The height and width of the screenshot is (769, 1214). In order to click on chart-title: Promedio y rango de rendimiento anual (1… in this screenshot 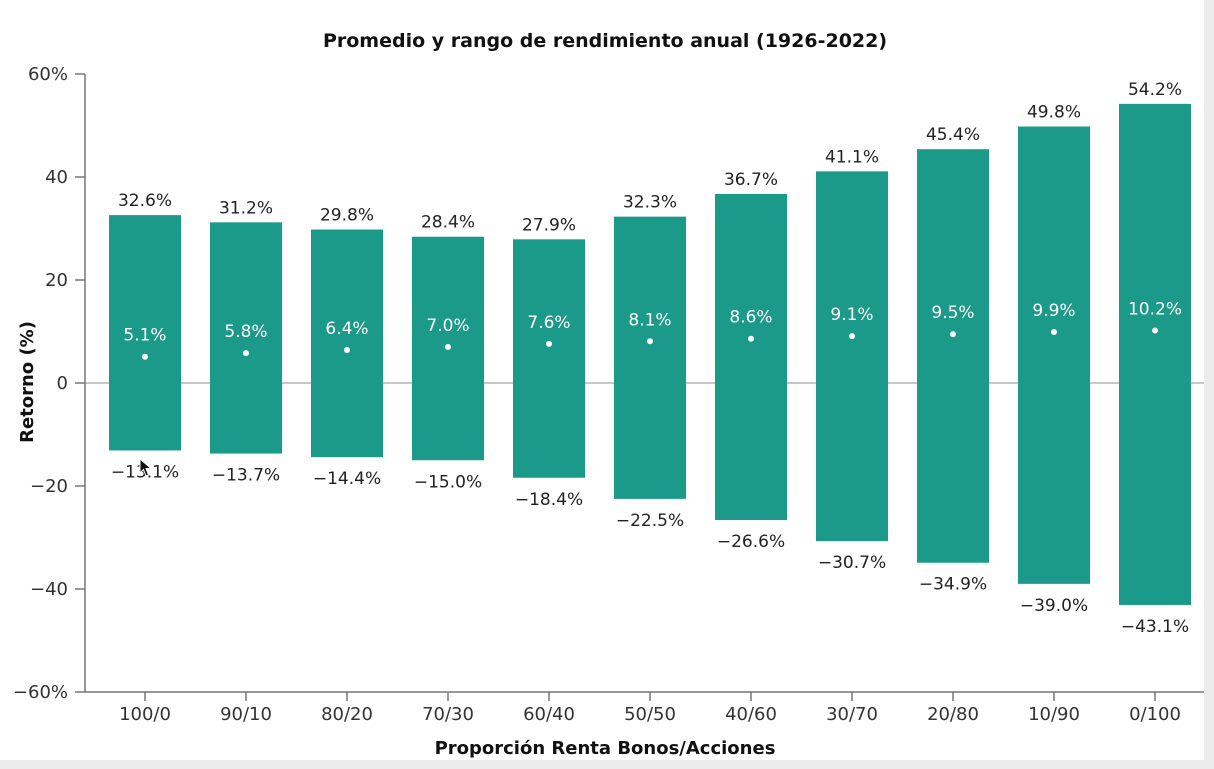, I will do `click(605, 41)`.